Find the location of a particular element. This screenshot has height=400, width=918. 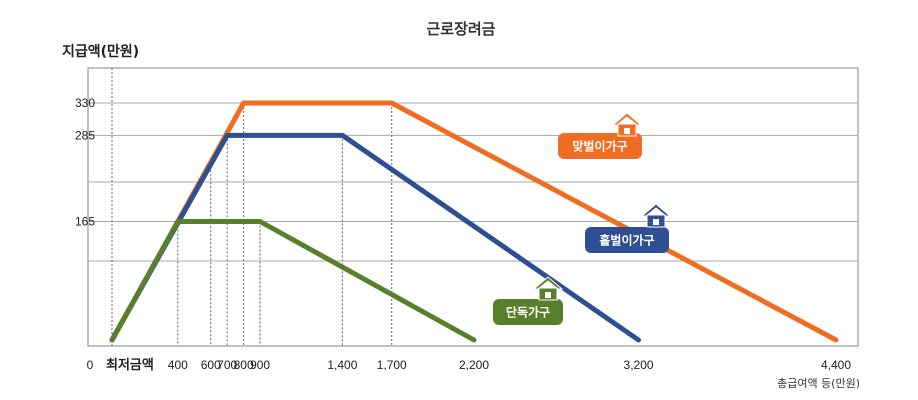

x-tick-label: 700 is located at coordinates (227, 365).